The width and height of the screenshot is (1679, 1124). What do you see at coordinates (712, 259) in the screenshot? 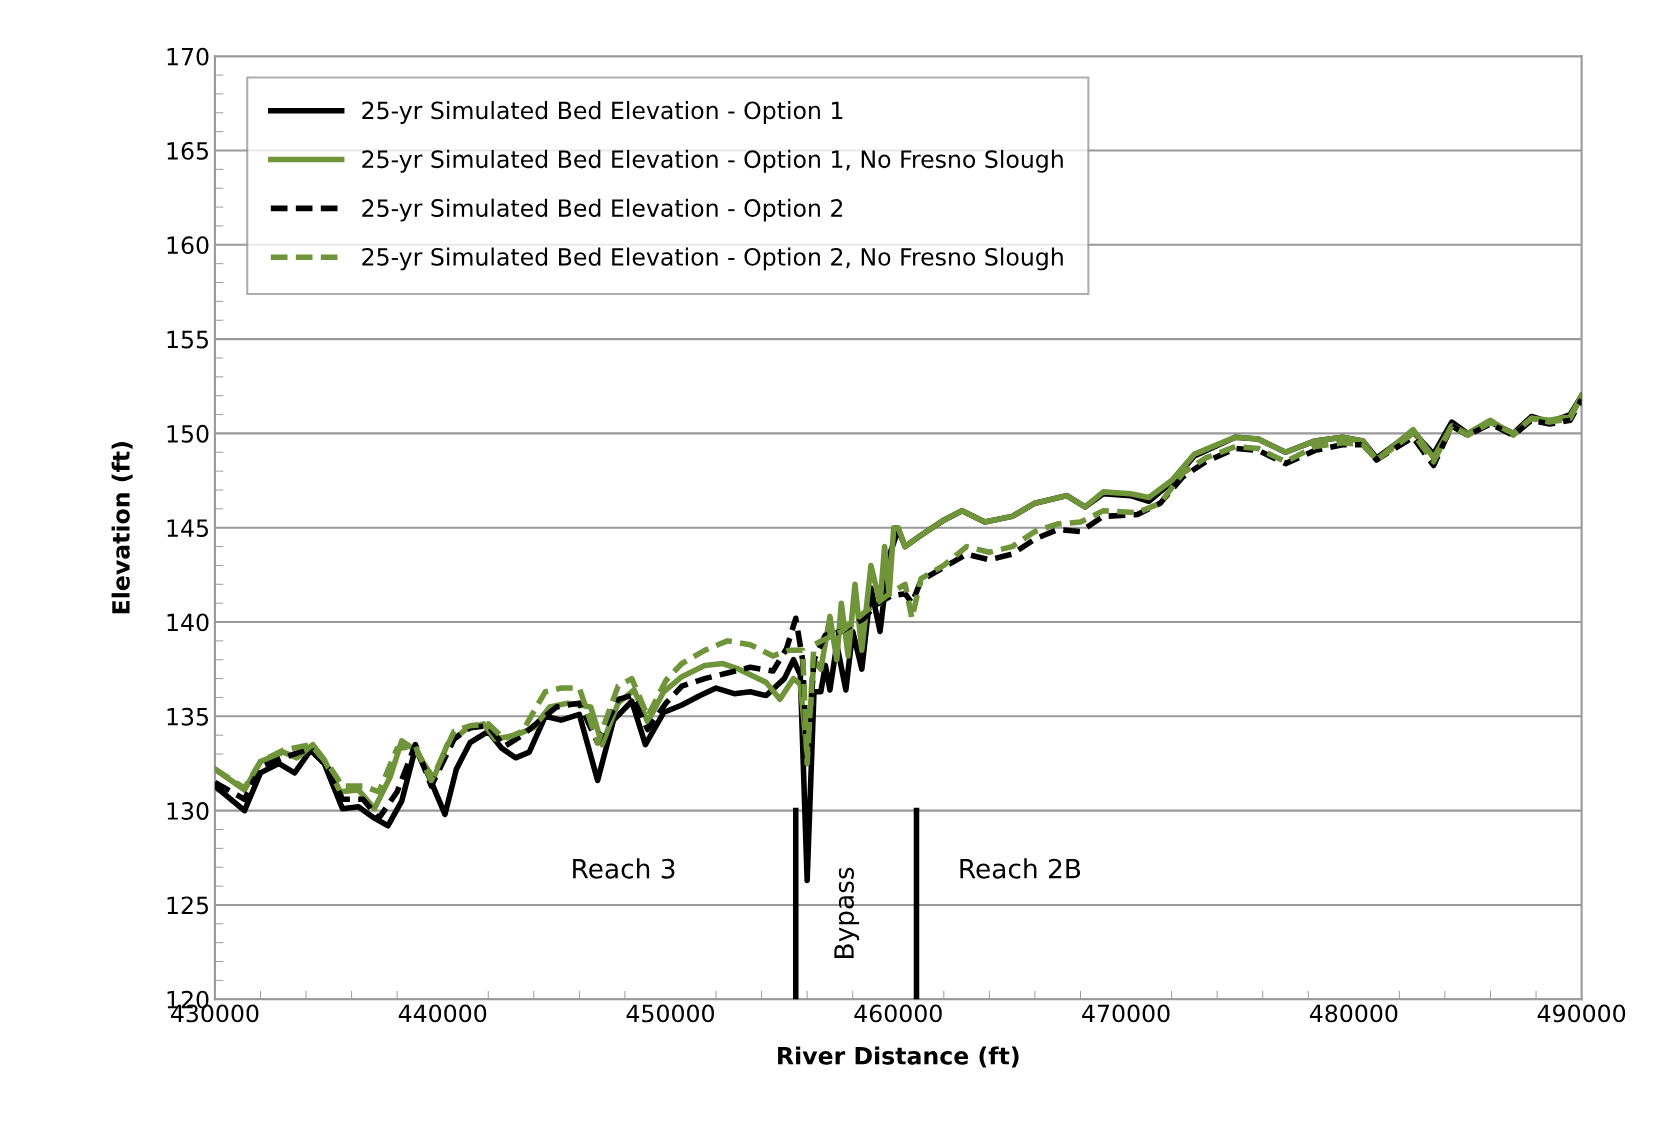
I see `legend-label: 25-yr Simulated Bed Elevation - Option 2, No Fresno Slough` at bounding box center [712, 259].